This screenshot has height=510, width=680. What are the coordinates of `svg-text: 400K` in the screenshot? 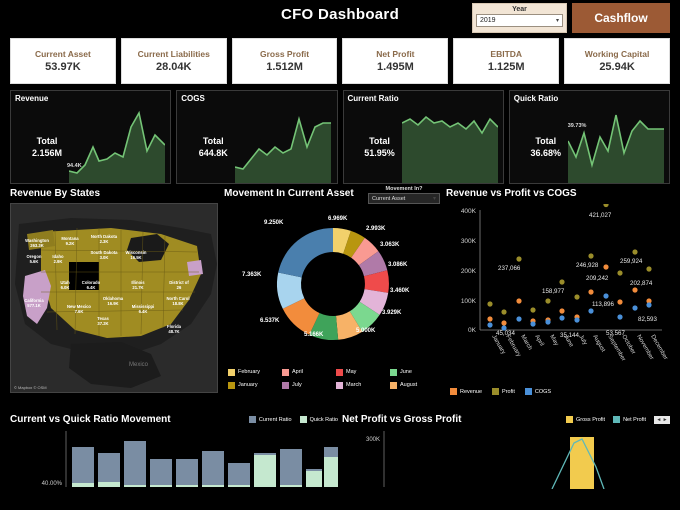 It's located at (469, 211).